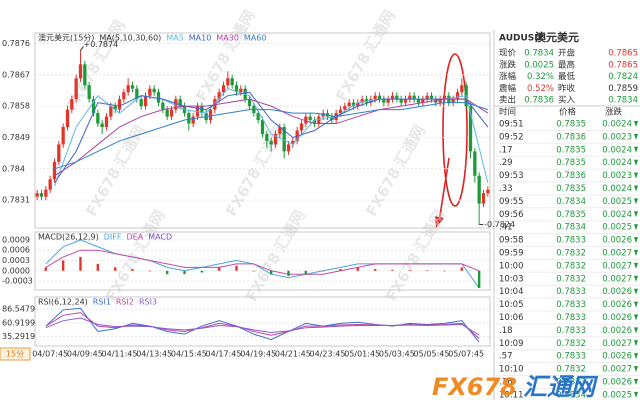 This screenshot has width=640, height=400. I want to click on quote-value: 0.7836, so click(539, 101).